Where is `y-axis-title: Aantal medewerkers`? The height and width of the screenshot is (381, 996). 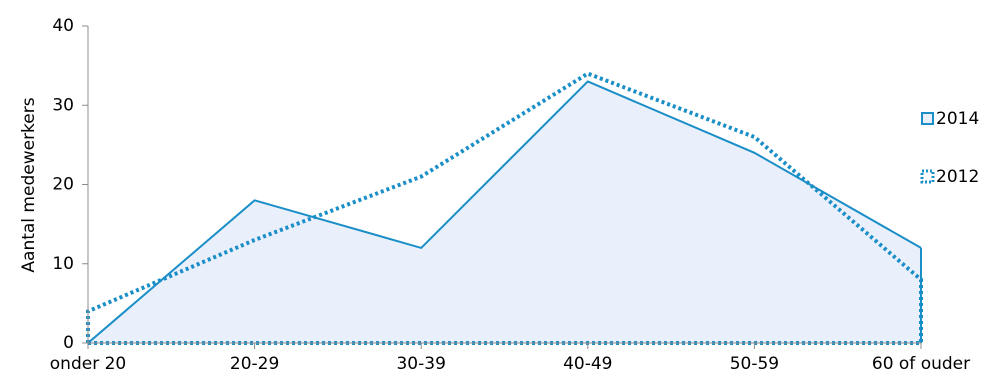
y-axis-title: Aantal medewerkers is located at coordinates (29, 184).